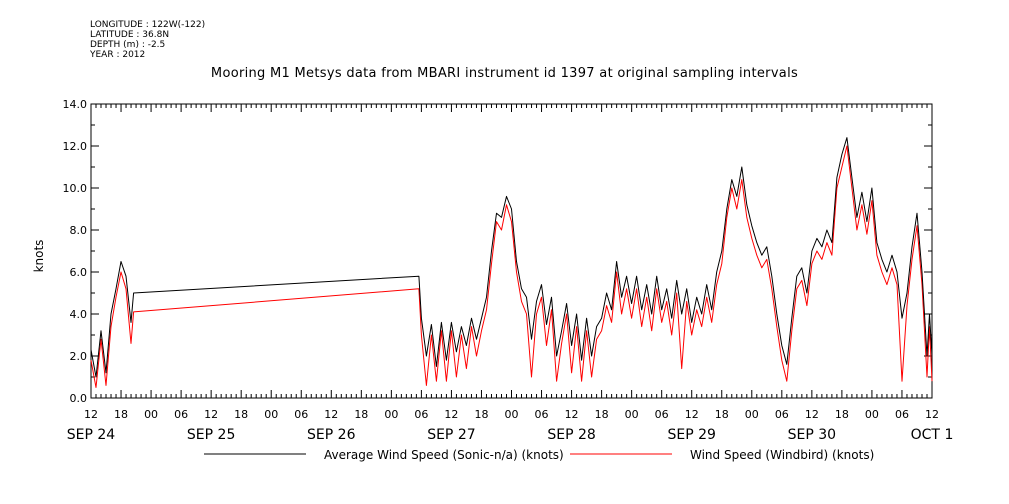 The width and height of the screenshot is (1009, 504). Describe the element at coordinates (75, 104) in the screenshot. I see `y-tick-label: 14.0` at that location.